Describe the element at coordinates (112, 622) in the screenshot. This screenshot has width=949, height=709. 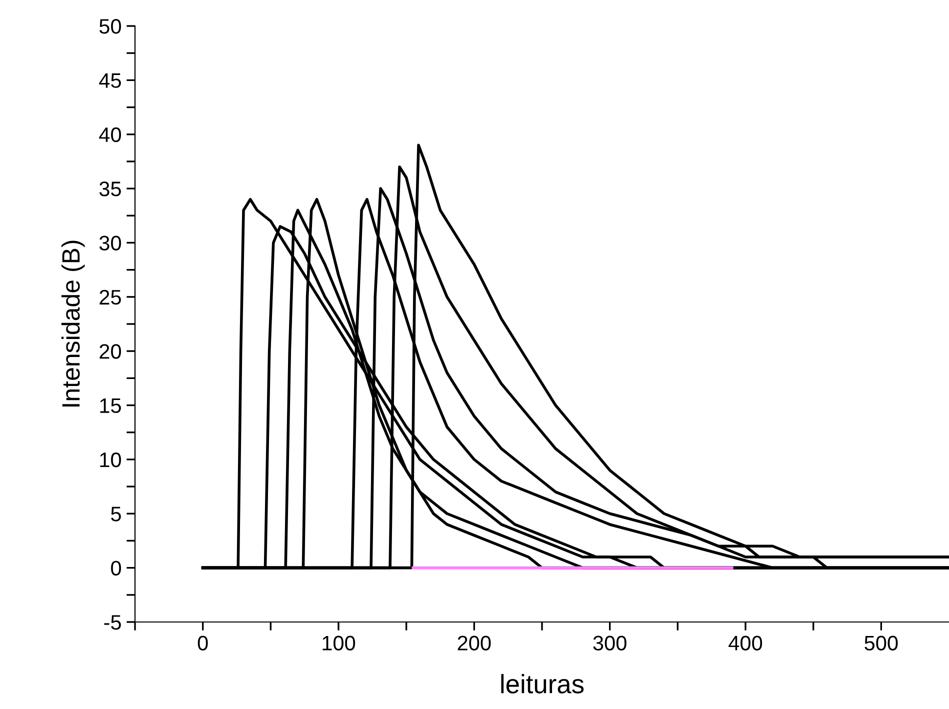
I see `y-tick-label: -5` at that location.